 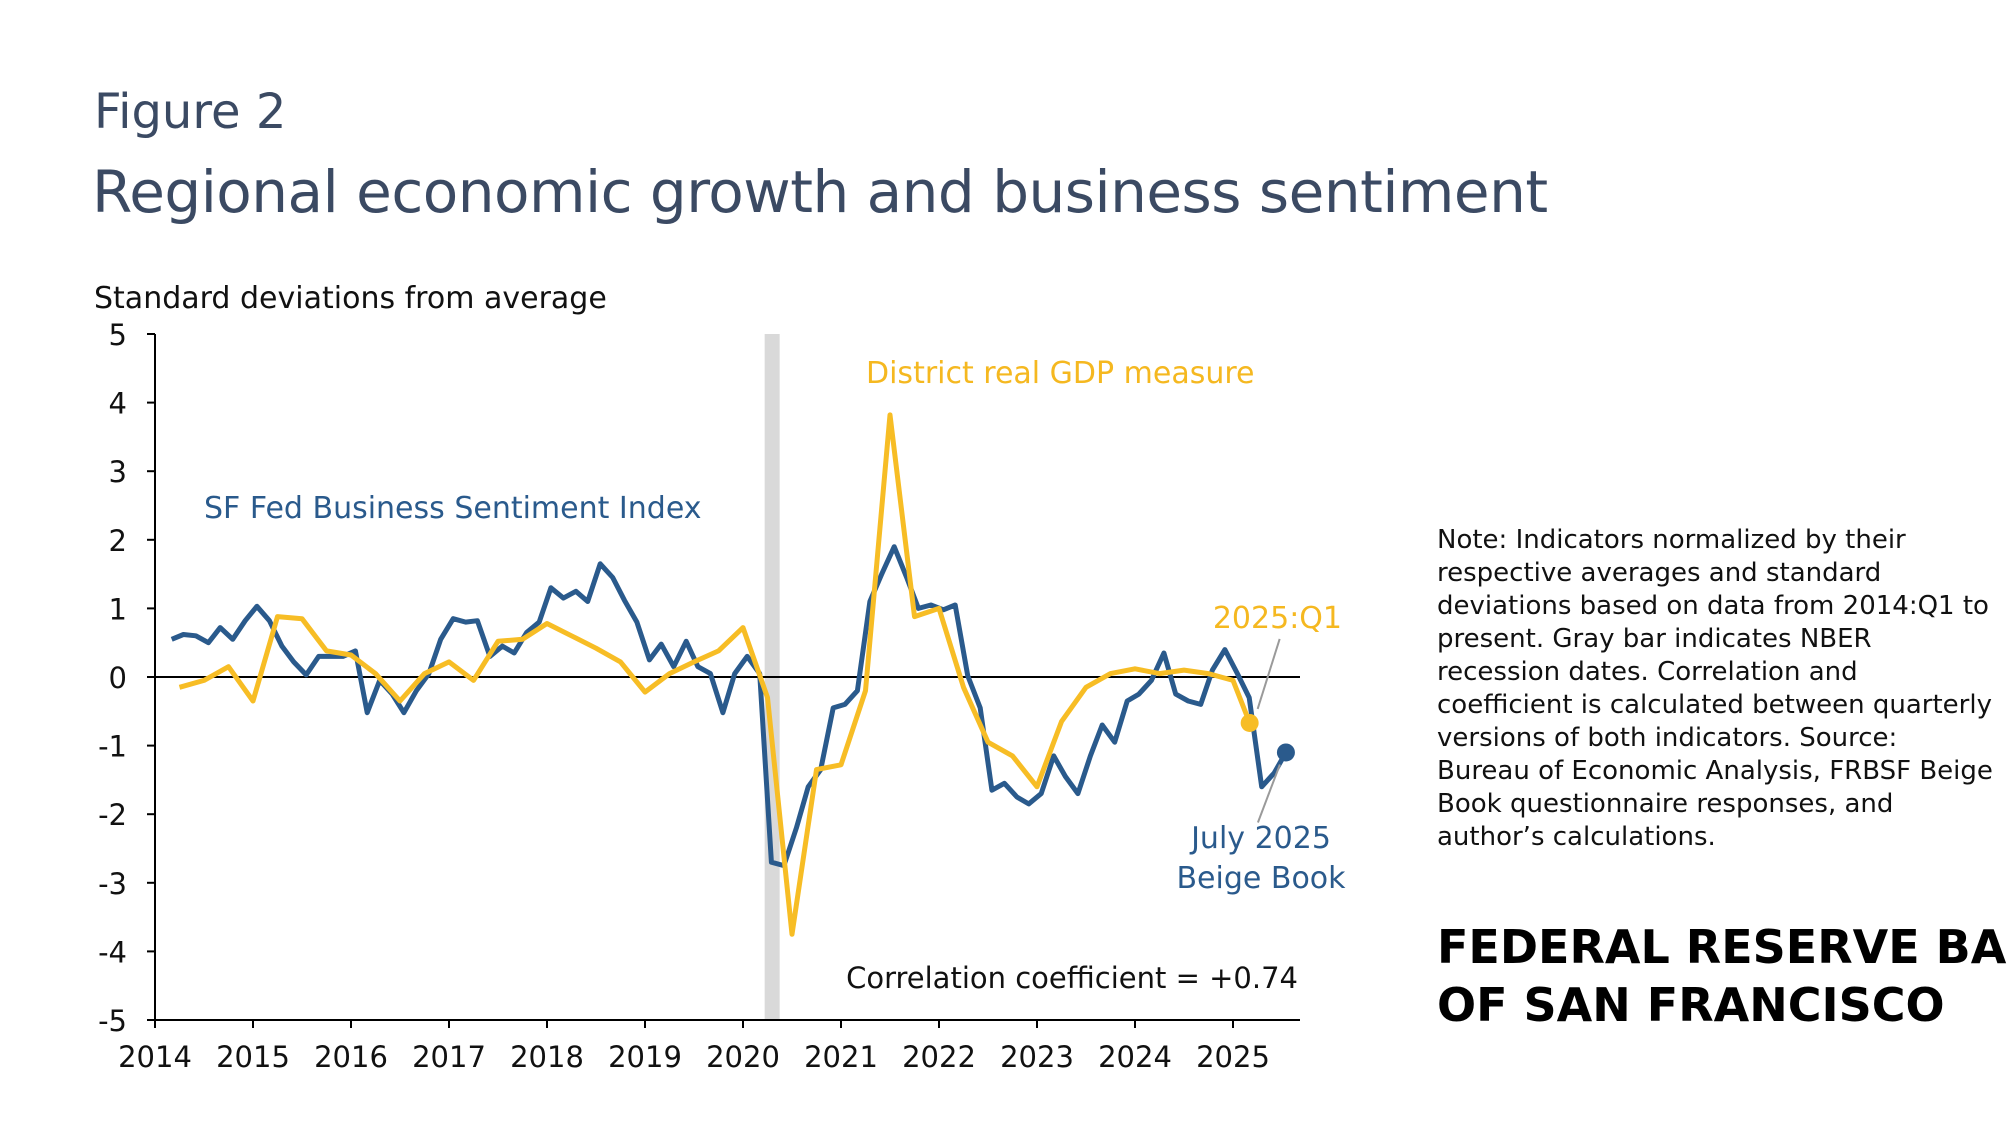 I want to click on x-tick-label: 2018, so click(x=547, y=1057).